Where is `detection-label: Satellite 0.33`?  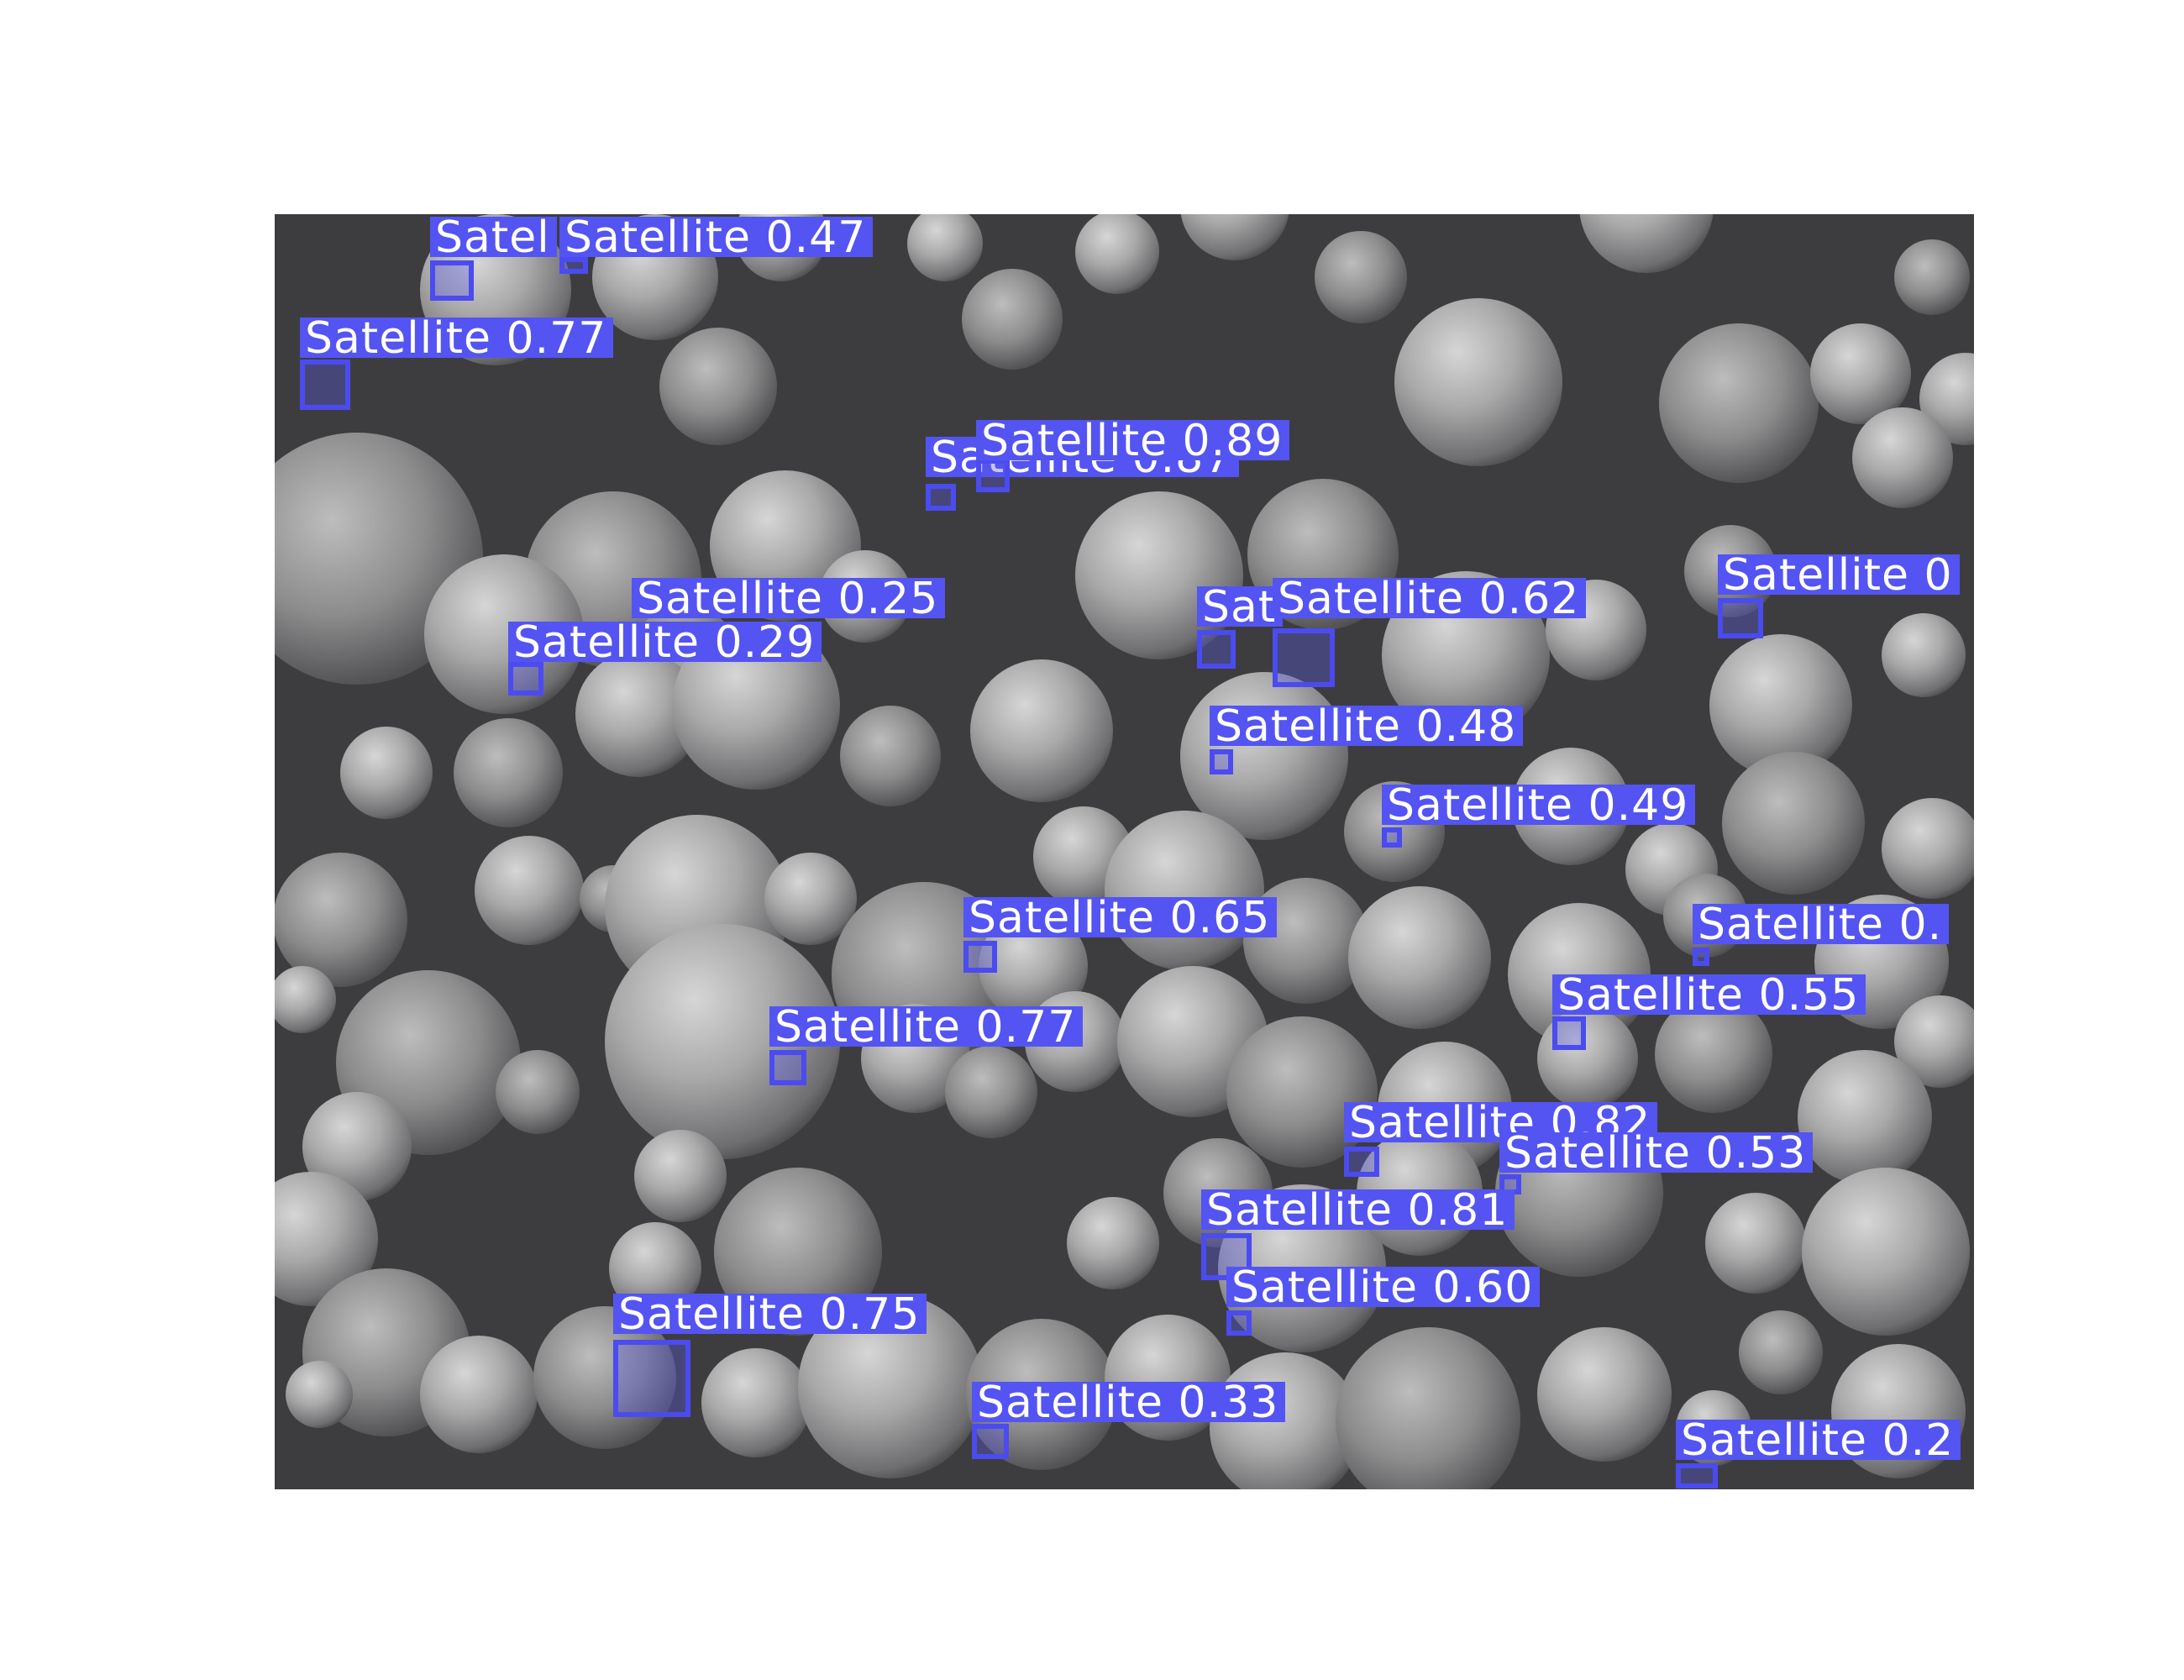 detection-label: Satellite 0.33 is located at coordinates (1129, 1402).